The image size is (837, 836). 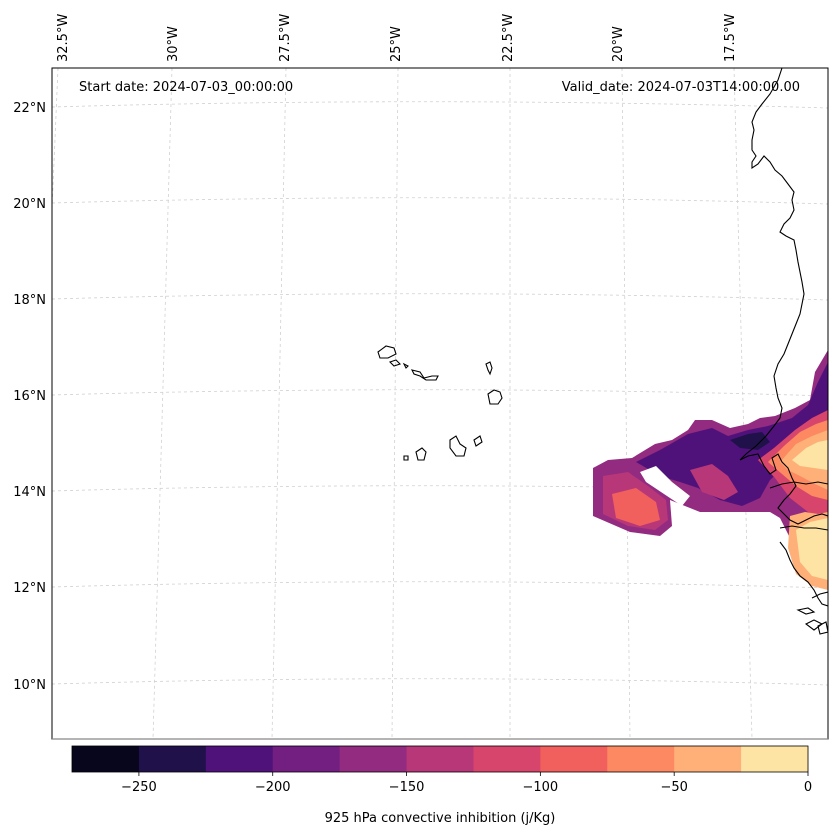 What do you see at coordinates (478, 441) in the screenshot?
I see `island-maio` at bounding box center [478, 441].